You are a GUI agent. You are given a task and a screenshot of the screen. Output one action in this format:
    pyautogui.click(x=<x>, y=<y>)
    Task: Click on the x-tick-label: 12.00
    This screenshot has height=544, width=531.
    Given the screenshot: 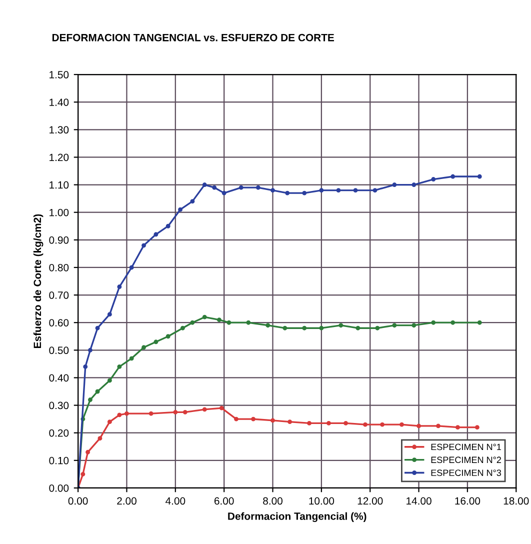 What is the action you would take?
    pyautogui.click(x=370, y=501)
    